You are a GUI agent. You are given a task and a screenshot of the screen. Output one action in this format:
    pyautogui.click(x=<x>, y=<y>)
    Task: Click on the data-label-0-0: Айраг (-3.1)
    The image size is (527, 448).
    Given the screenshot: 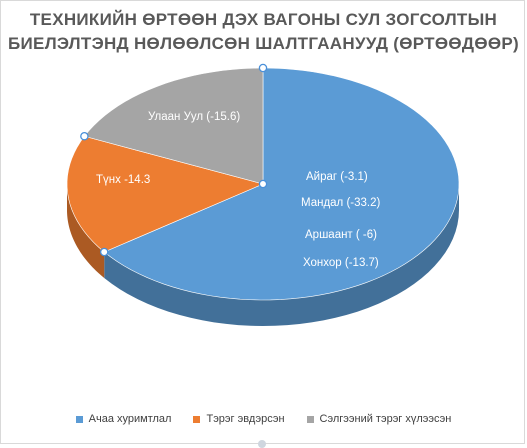 What is the action you would take?
    pyautogui.click(x=337, y=177)
    